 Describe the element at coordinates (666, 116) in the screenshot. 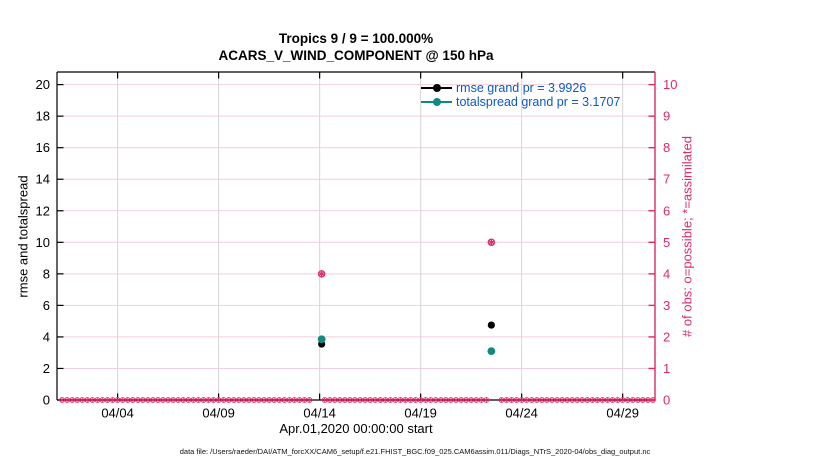

I see `tick-label-right: 9` at that location.